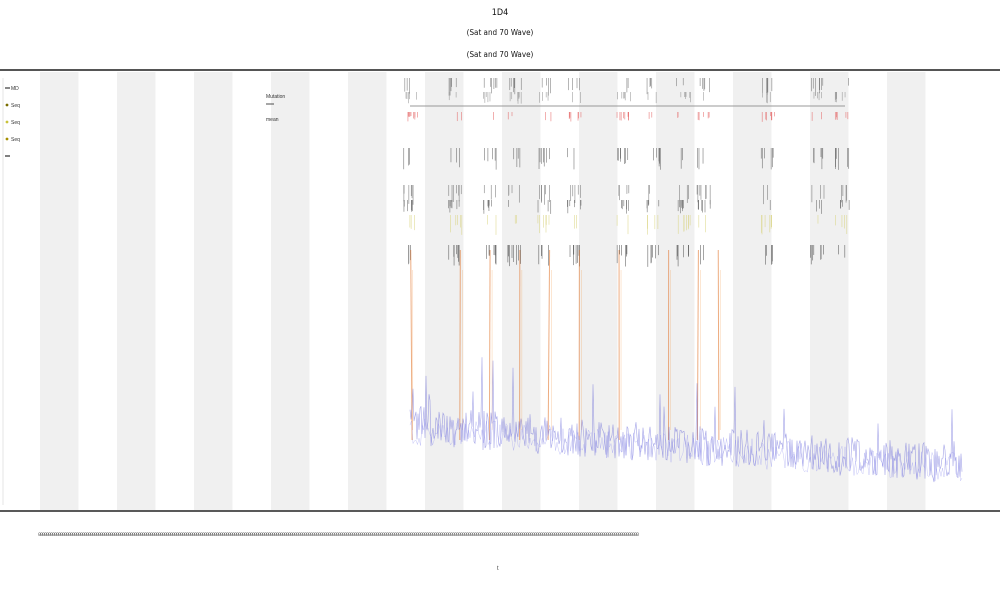 The height and width of the screenshot is (600, 1000). I want to click on chart-subtitle-1: (Sat and 70 Wave), so click(500, 32).